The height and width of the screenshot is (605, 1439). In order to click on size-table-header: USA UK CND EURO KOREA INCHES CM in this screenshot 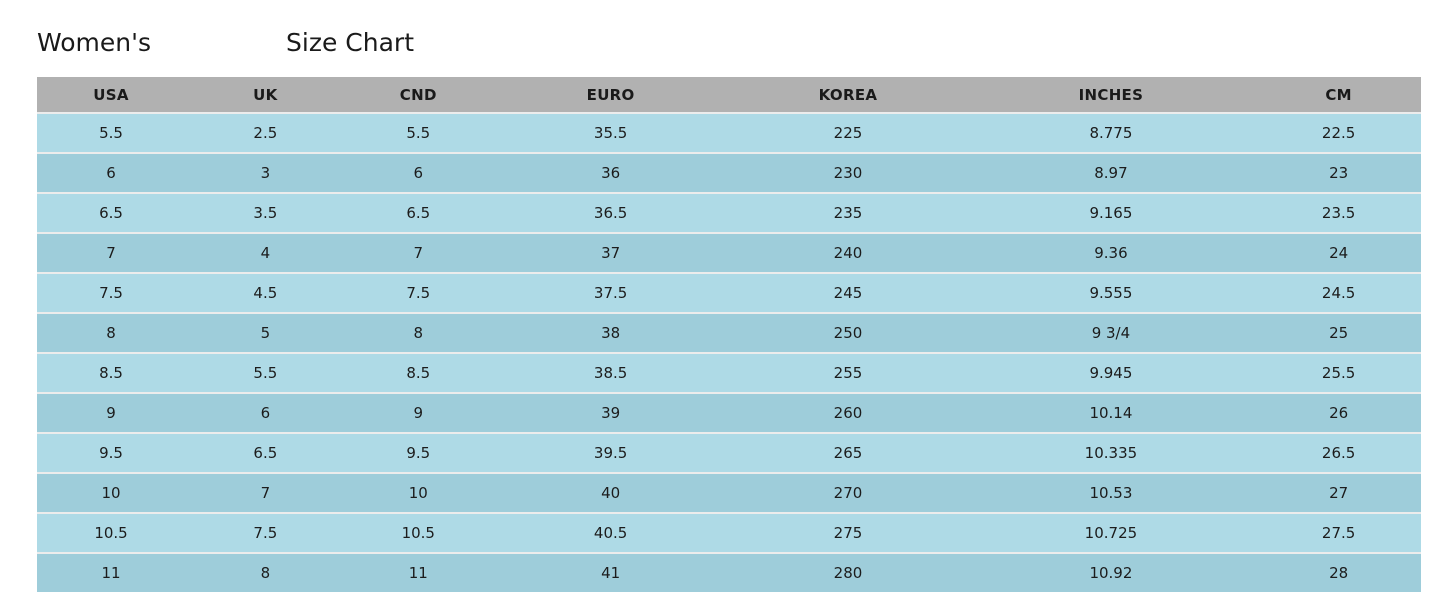, I will do `click(729, 95)`.